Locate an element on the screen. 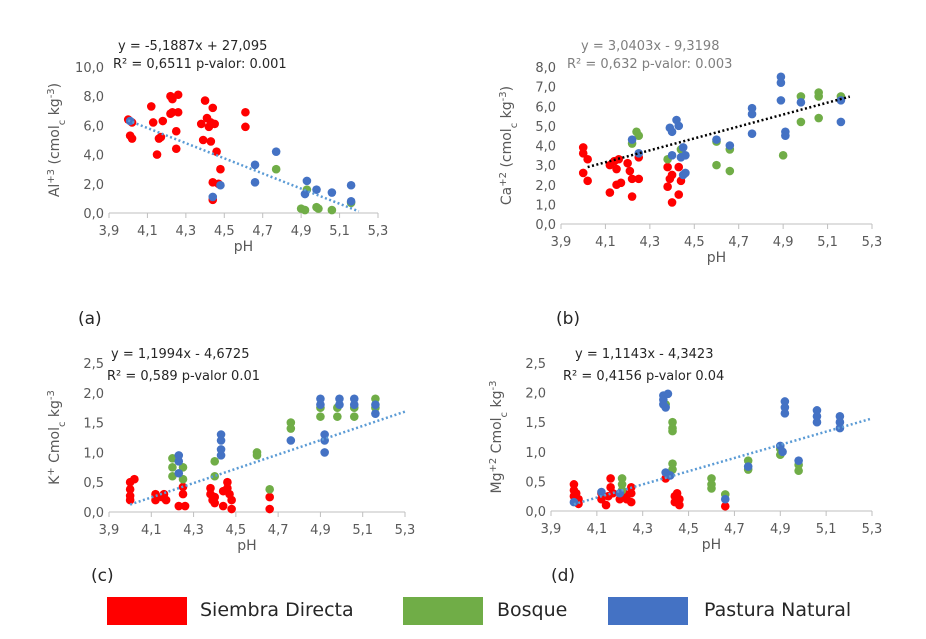 This screenshot has height=639, width=926. y-axis-label: Ca+2 (cmolc kg-3) is located at coordinates (509, 145).